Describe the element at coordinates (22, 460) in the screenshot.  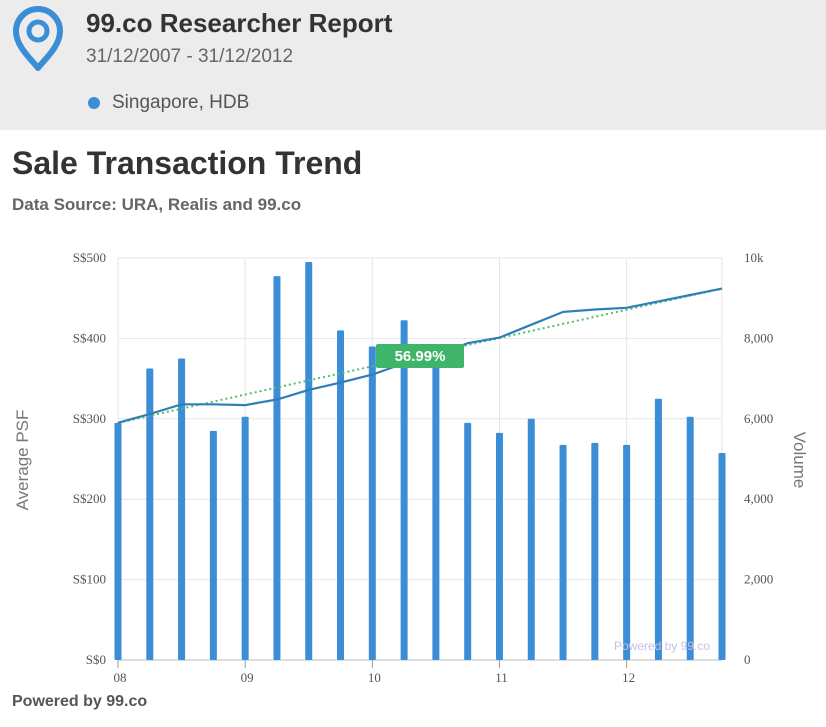
I see `y-axis-left-title: Average PSF` at that location.